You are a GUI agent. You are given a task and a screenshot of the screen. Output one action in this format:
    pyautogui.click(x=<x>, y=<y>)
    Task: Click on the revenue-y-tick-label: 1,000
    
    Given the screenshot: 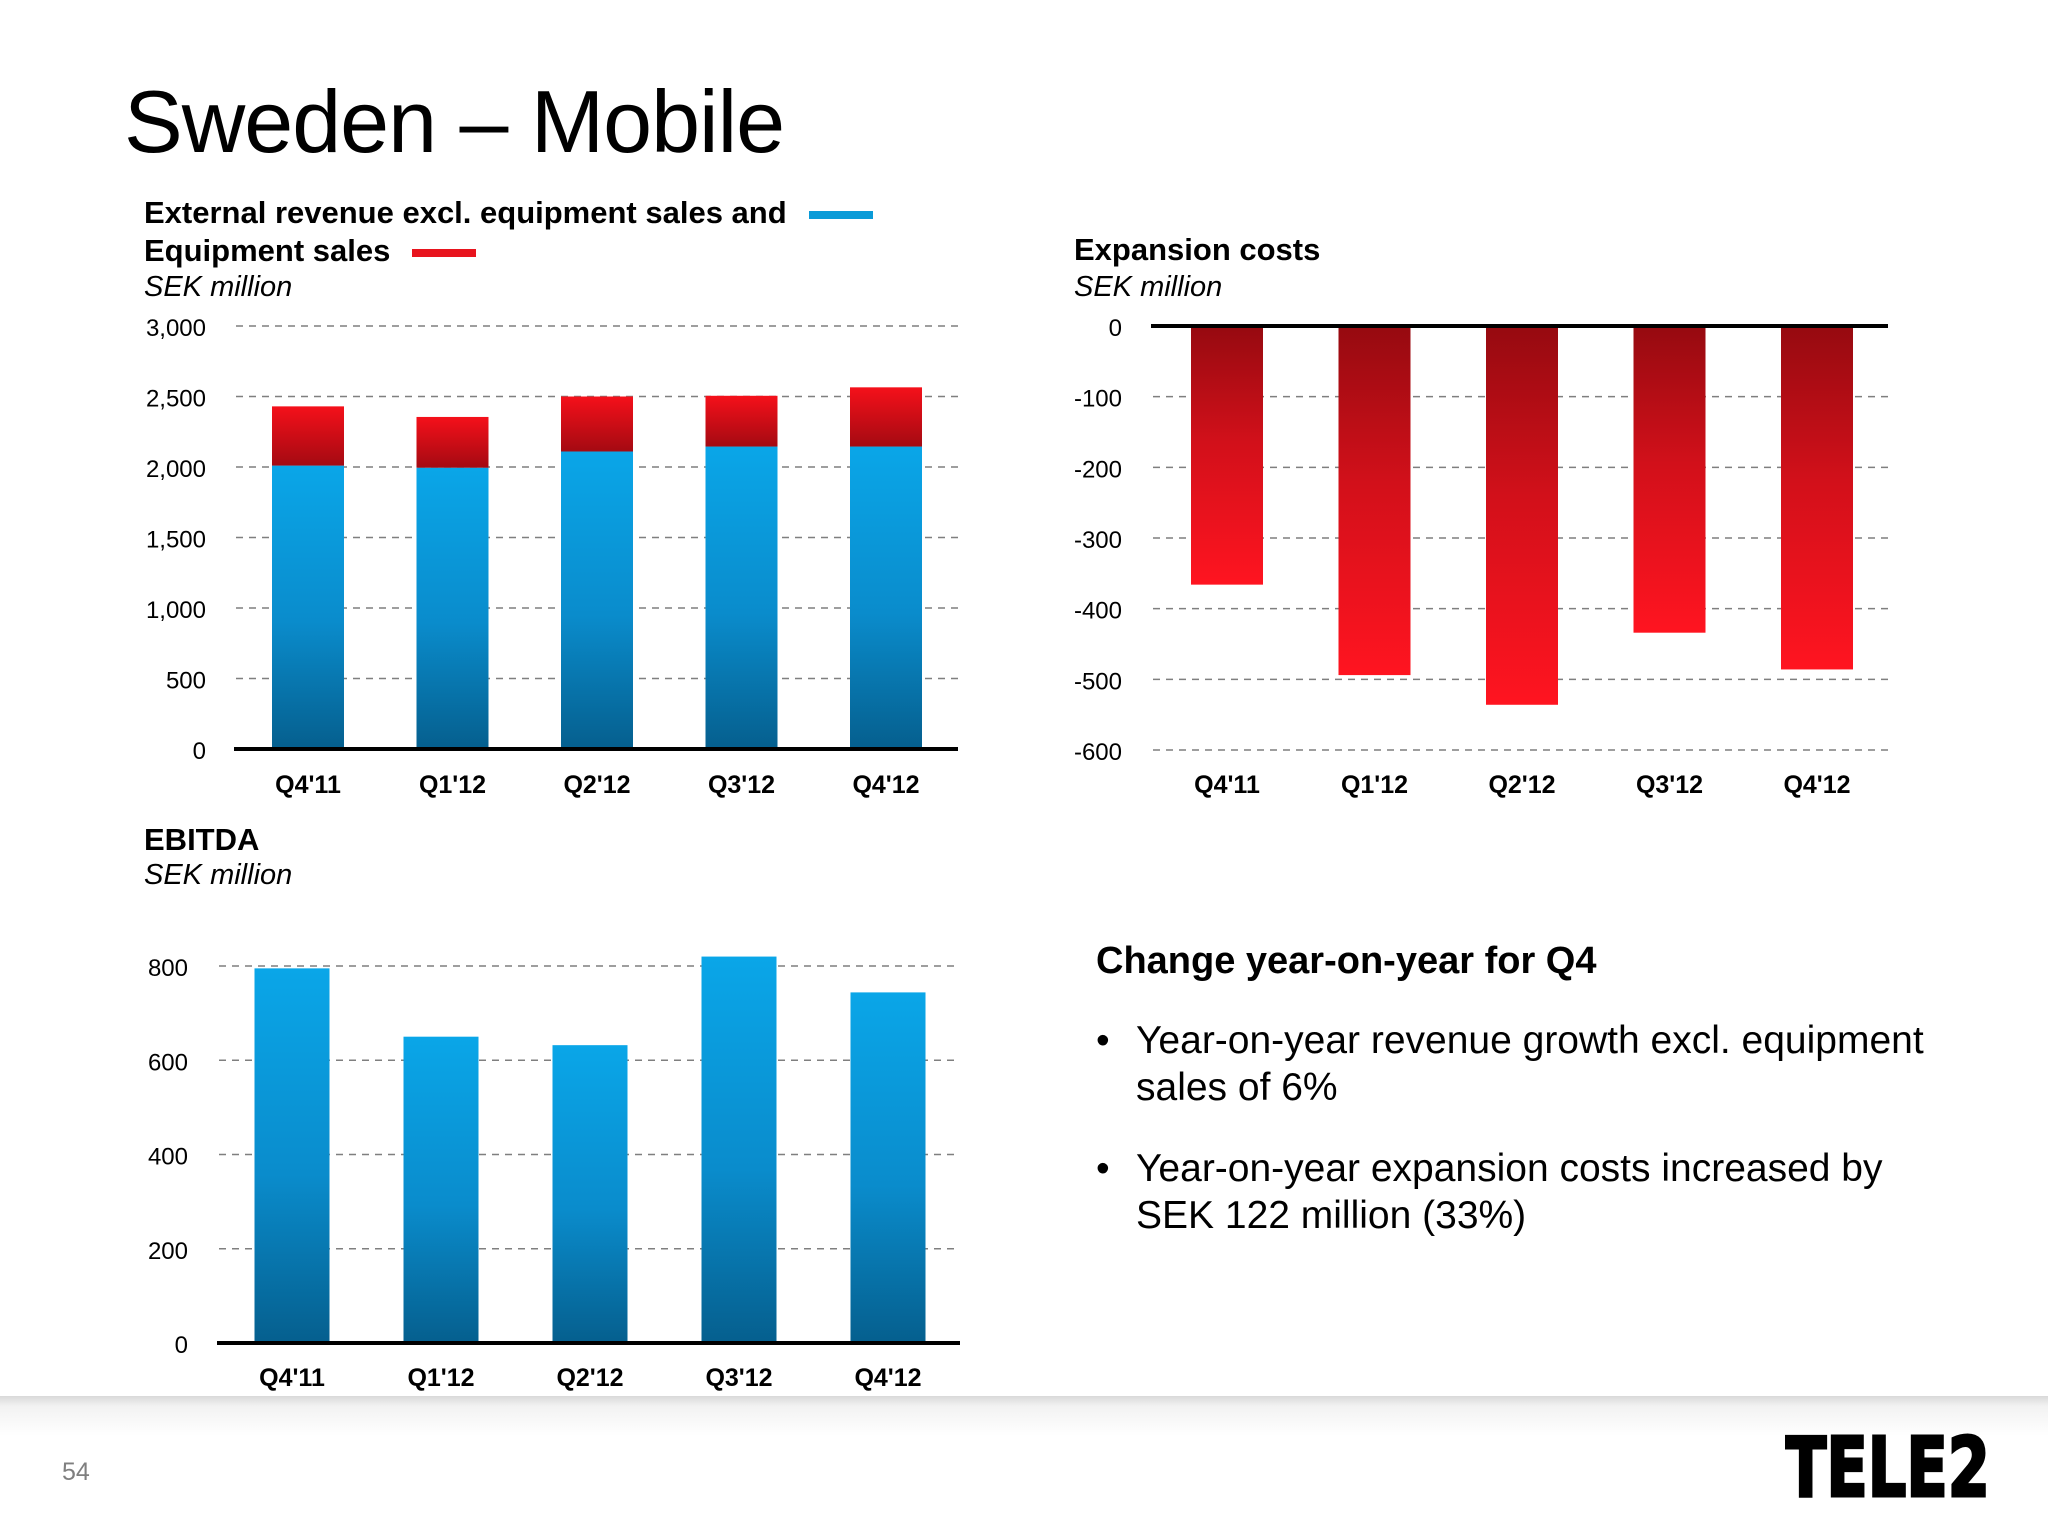 What is the action you would take?
    pyautogui.click(x=176, y=610)
    